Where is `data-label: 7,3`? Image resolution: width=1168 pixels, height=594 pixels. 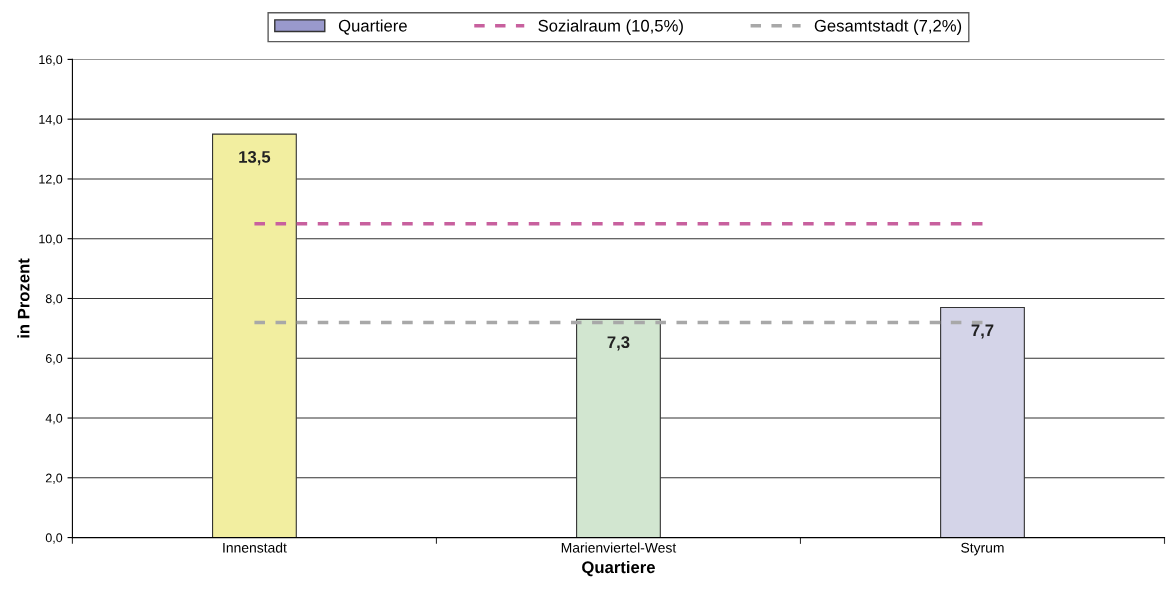 data-label: 7,3 is located at coordinates (618, 343).